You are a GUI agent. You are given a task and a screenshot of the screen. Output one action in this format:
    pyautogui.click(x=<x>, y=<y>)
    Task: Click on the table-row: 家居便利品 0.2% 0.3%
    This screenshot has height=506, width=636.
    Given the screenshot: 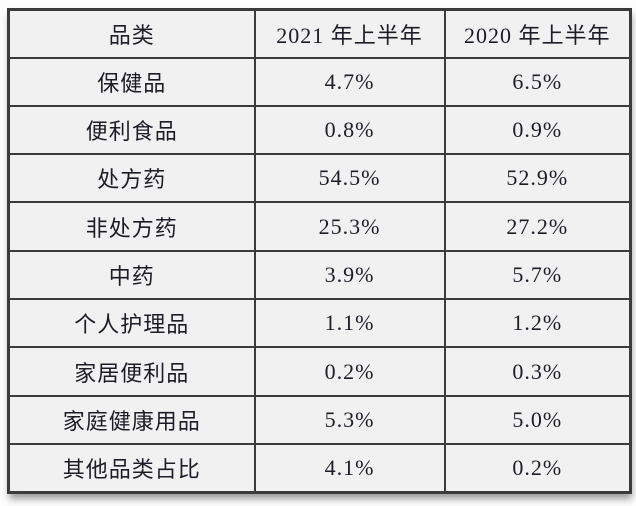 What is the action you would take?
    pyautogui.click(x=319, y=371)
    